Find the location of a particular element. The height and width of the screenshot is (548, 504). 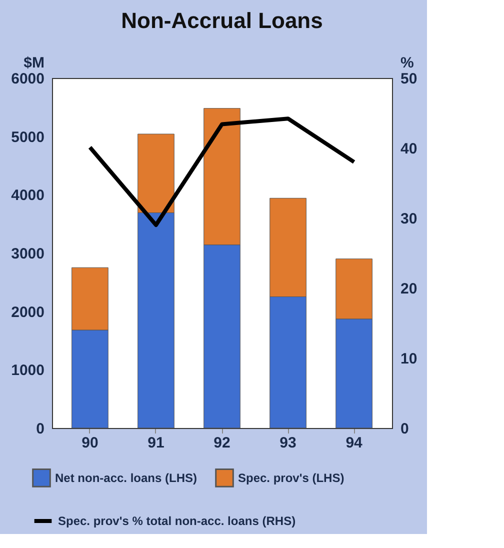

y2-tick-label: 30 is located at coordinates (409, 219).